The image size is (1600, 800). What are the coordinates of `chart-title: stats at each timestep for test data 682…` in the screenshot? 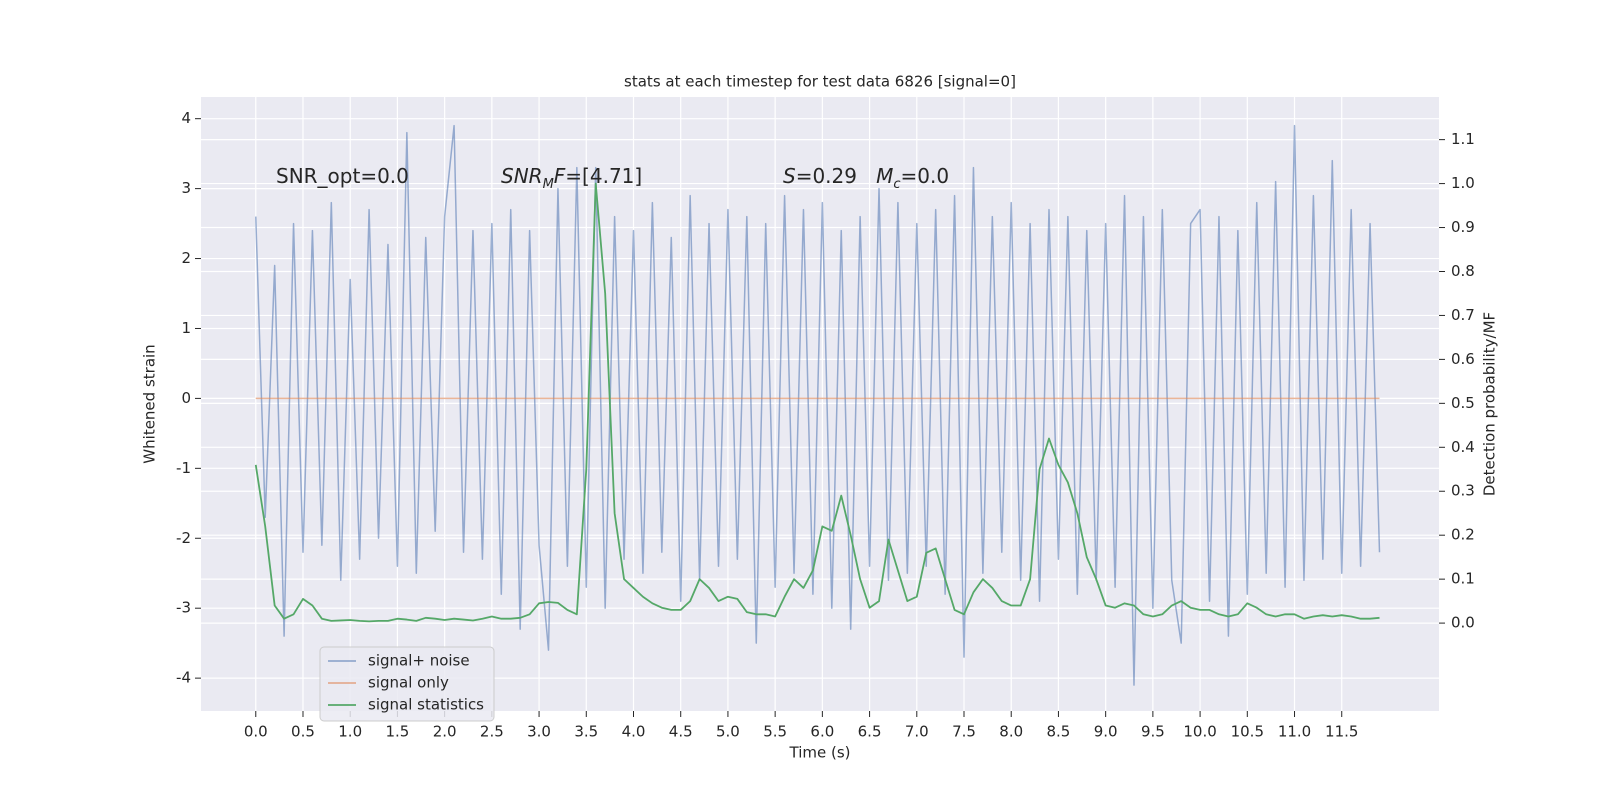 It's located at (820, 82).